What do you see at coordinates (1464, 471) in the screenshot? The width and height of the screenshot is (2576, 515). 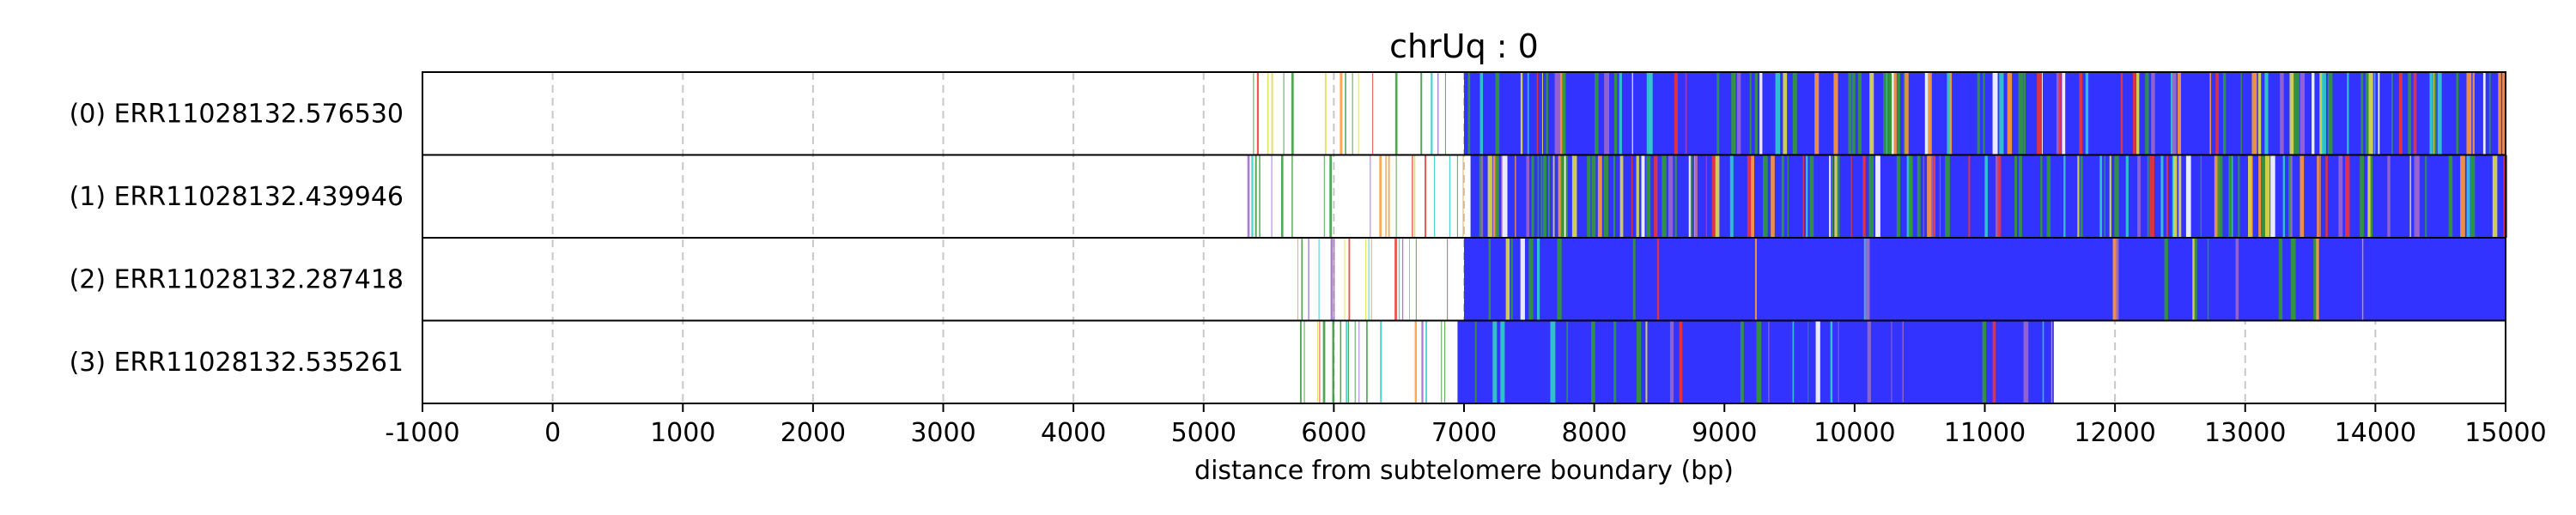 I see `x-axis-label: distance from subtelomere boundary (bp)` at bounding box center [1464, 471].